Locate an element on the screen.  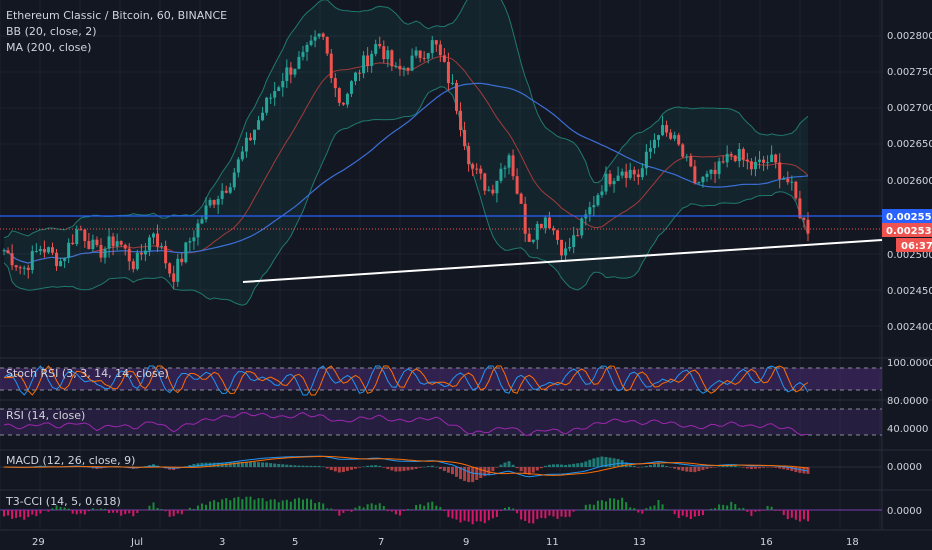
countdown-label: 06:37 is located at coordinates (916, 246).